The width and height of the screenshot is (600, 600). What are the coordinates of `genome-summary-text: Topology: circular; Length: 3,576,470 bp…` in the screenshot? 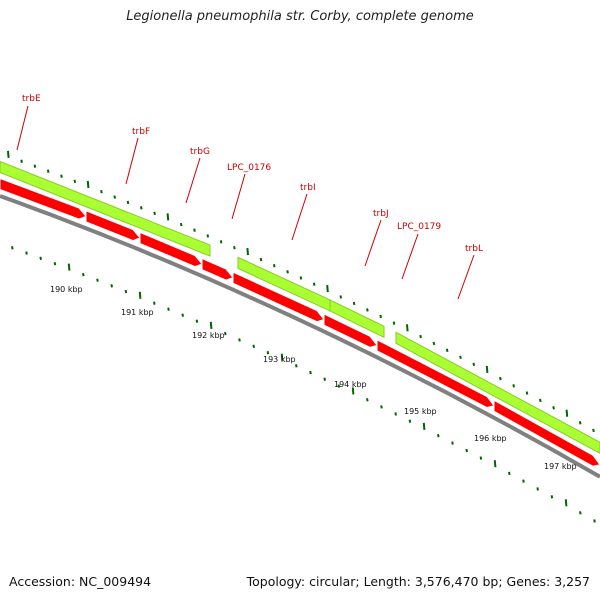 It's located at (418, 581).